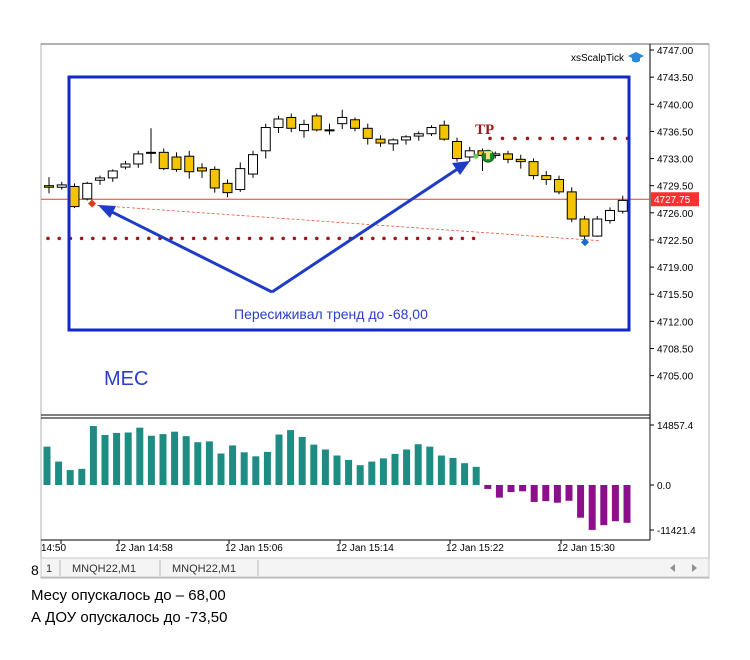 The image size is (750, 660). What do you see at coordinates (586, 548) in the screenshot?
I see `time-tick-label: 12 Jan 15:30` at bounding box center [586, 548].